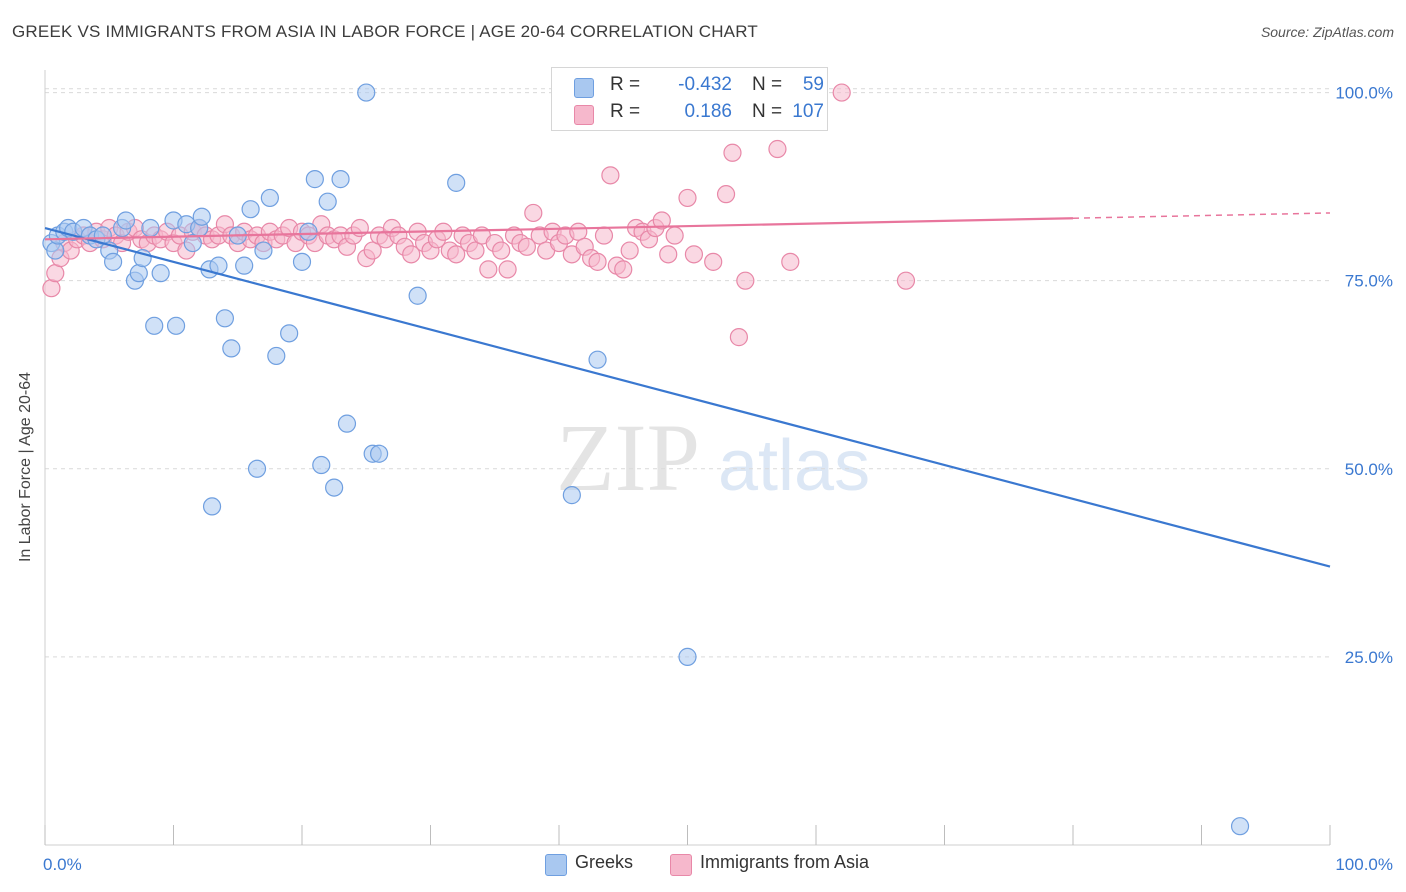 The width and height of the screenshot is (1406, 892). I want to click on x-tick-label: 0.0%, so click(62, 864).